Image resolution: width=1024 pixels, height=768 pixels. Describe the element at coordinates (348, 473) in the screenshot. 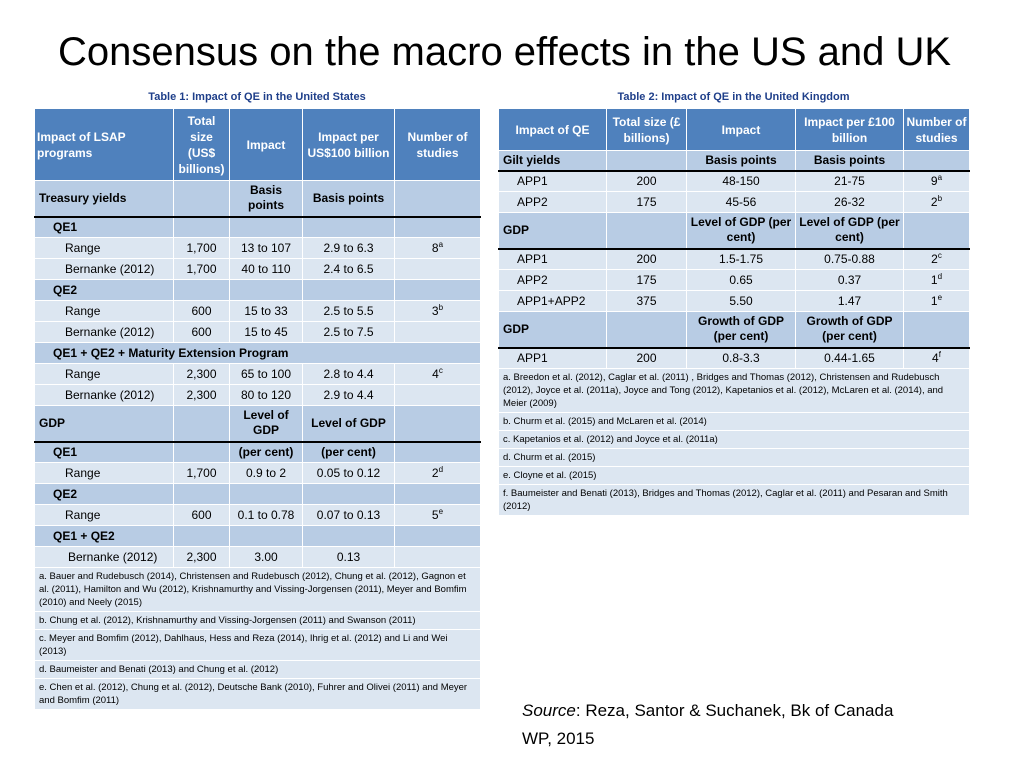

I see `cell: 0.05 to 0.12` at that location.